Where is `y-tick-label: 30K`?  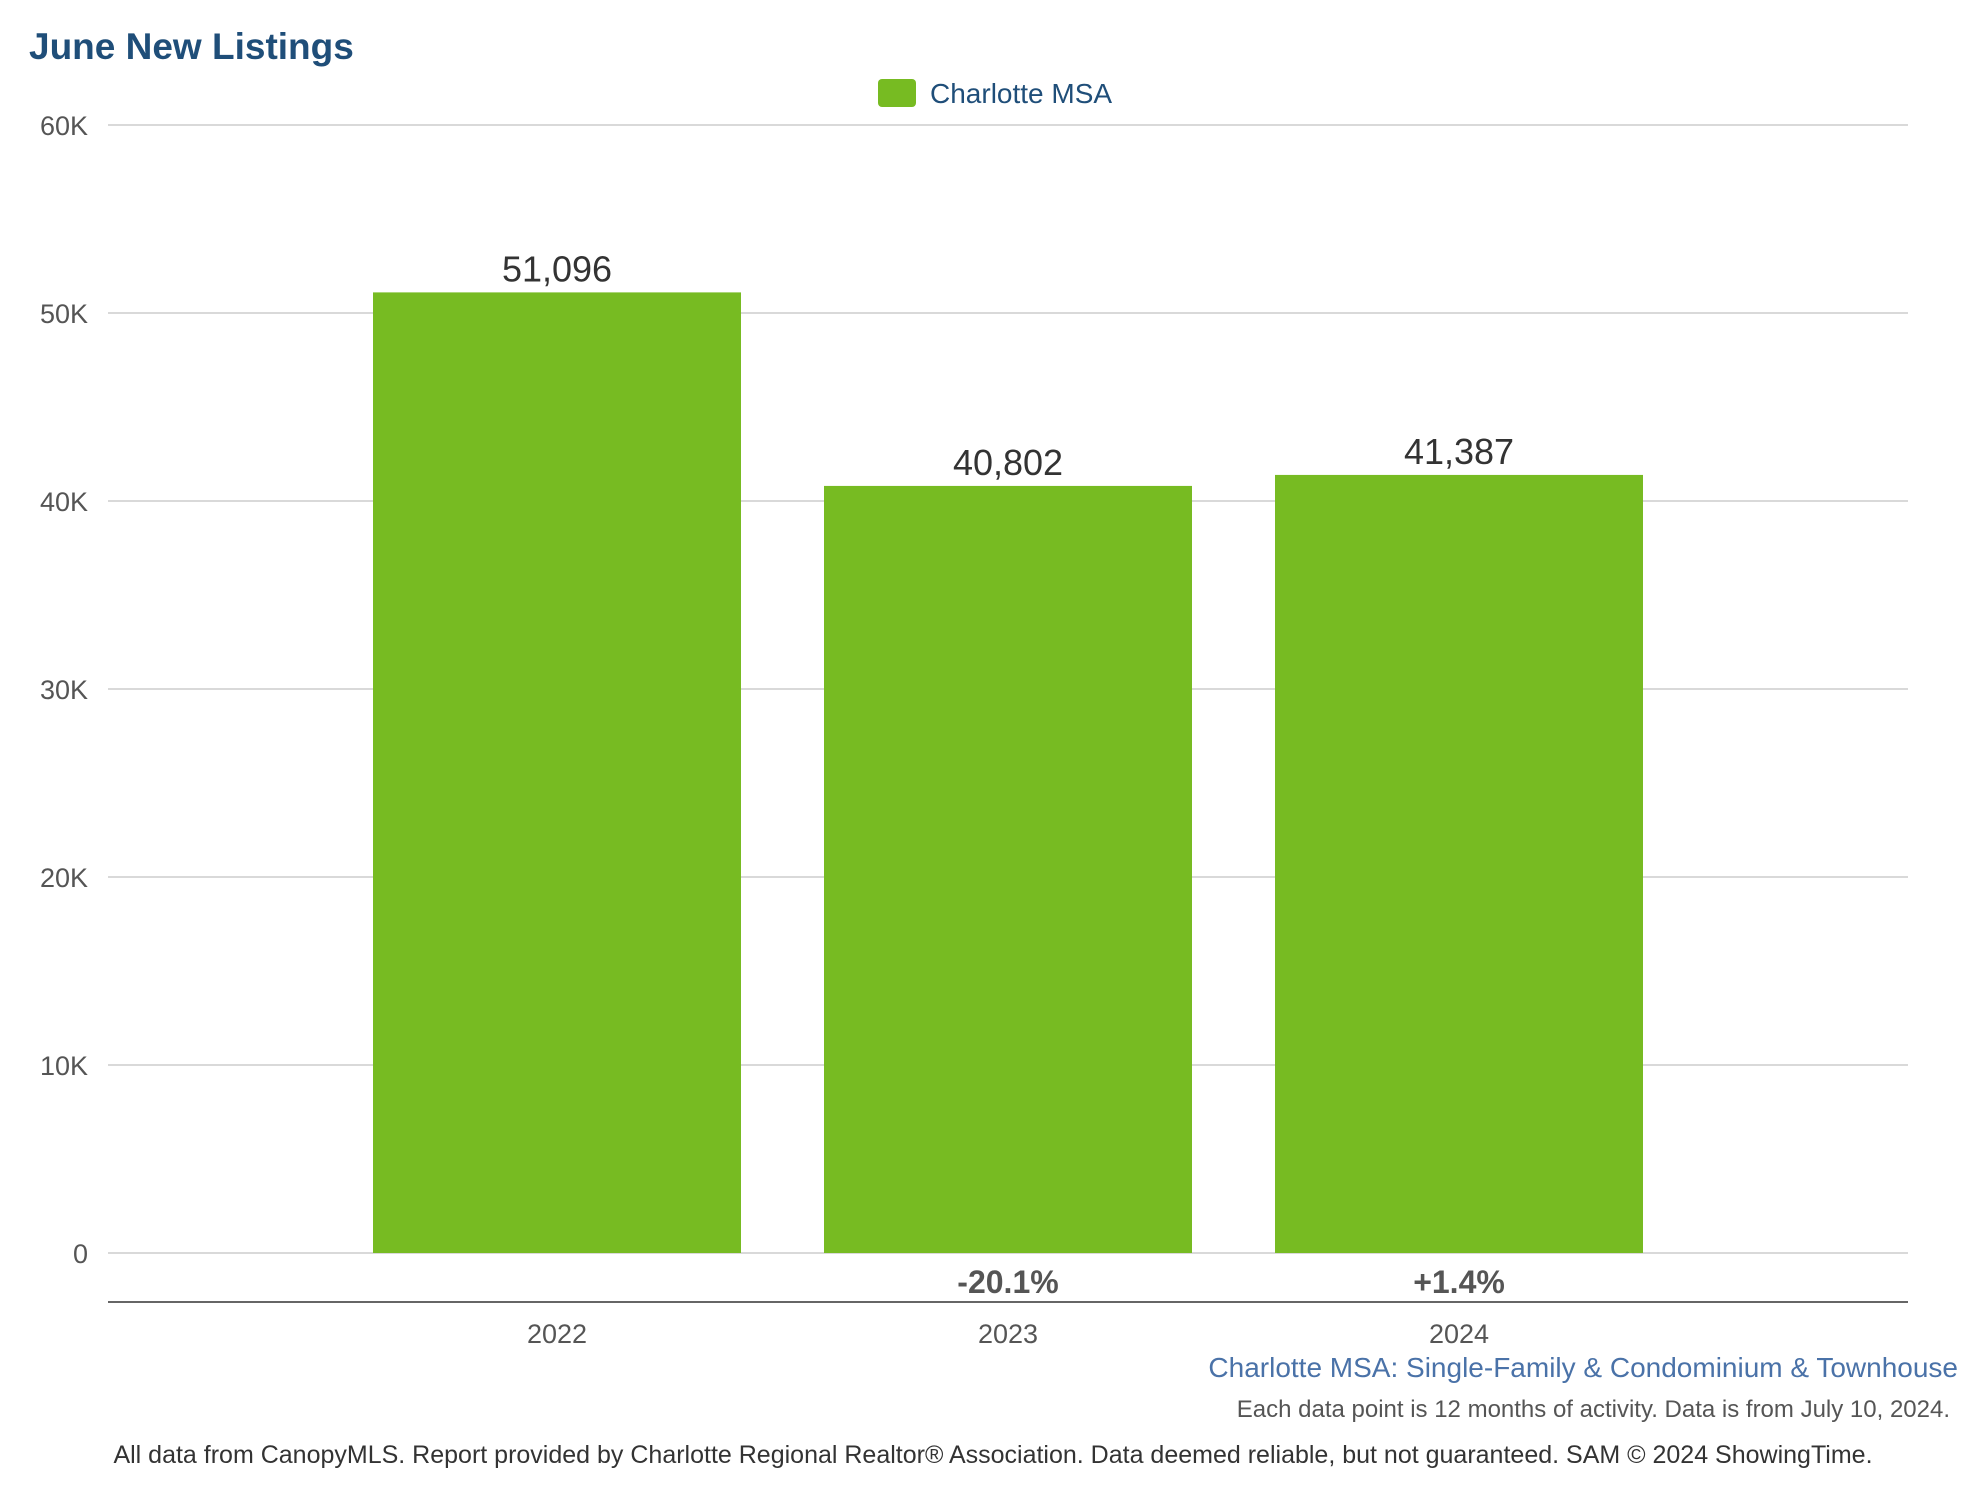 y-tick-label: 30K is located at coordinates (64, 690).